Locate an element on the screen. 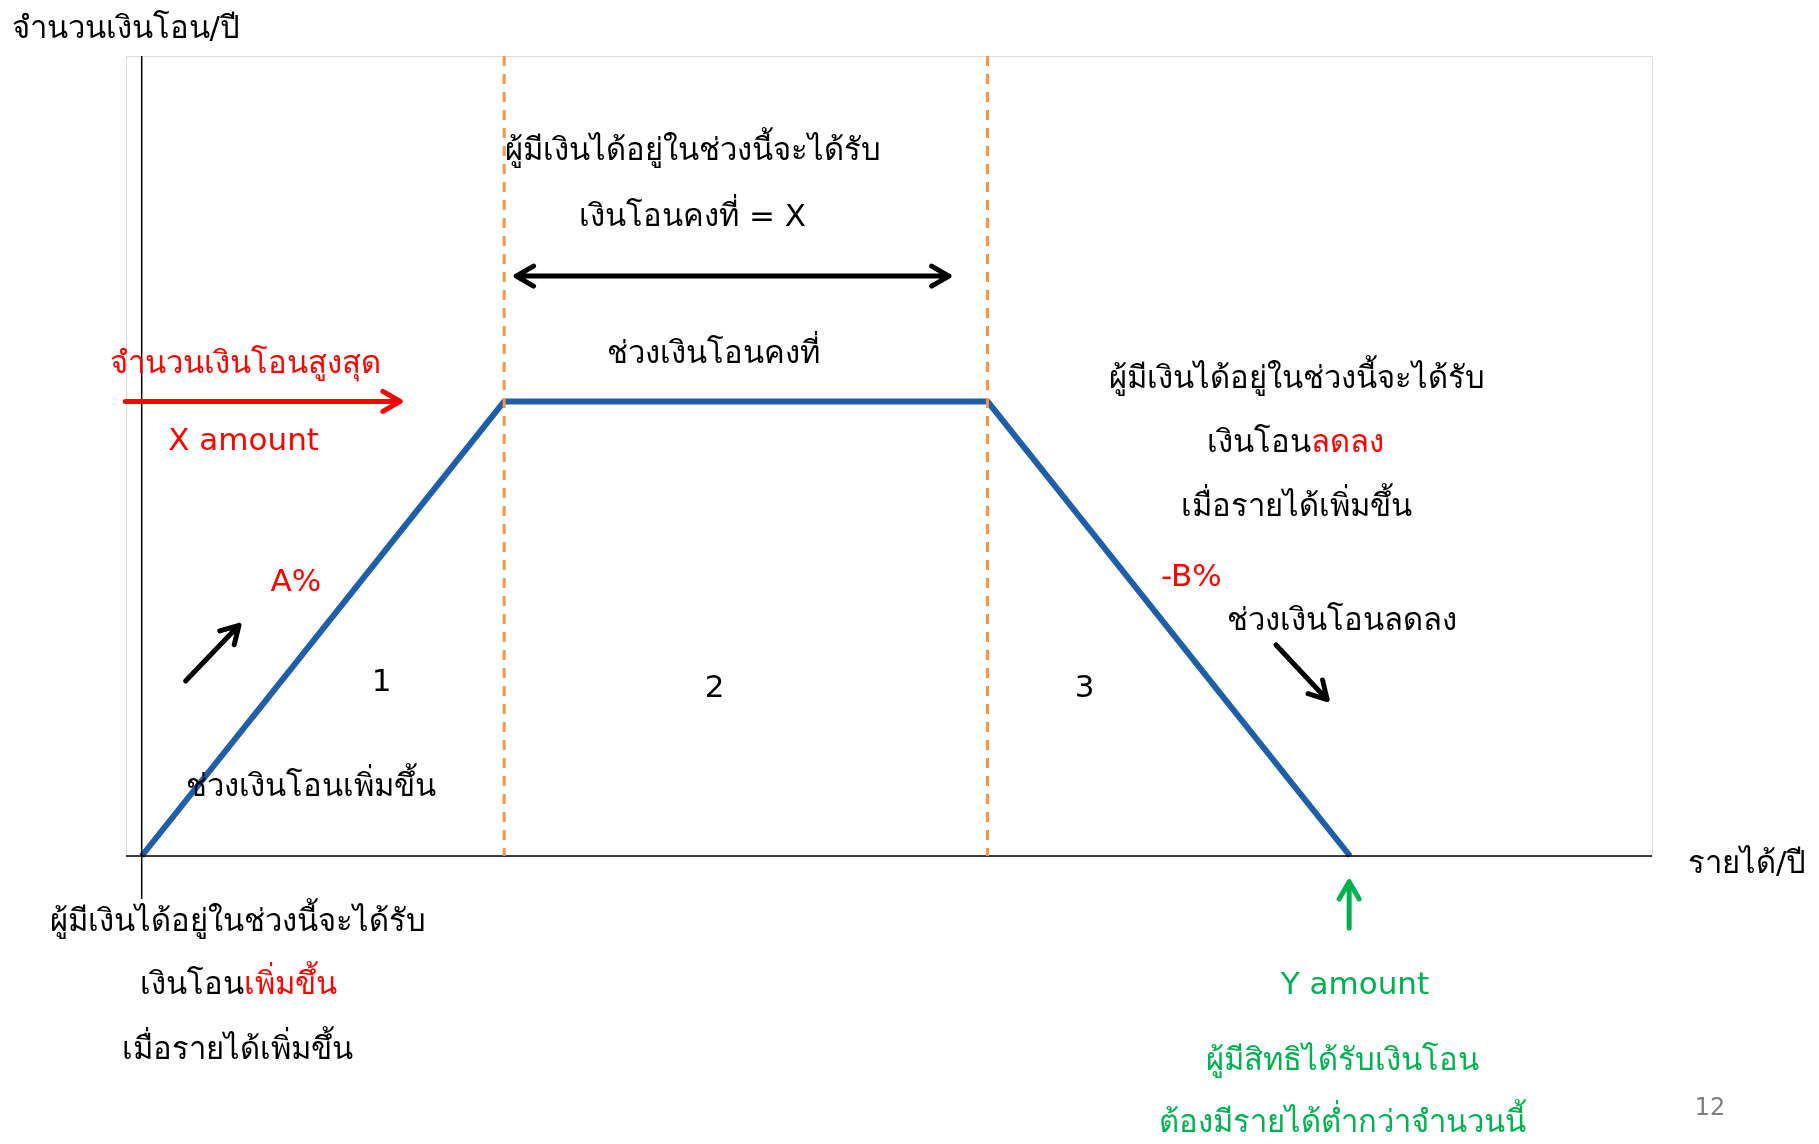  annotation: ลดลง is located at coordinates (1347, 441).